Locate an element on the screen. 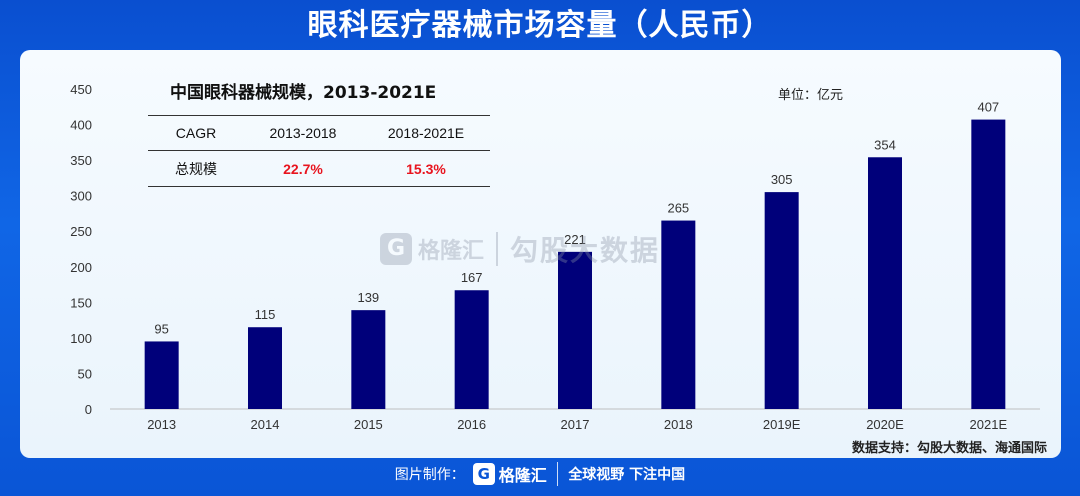  inset-table-header: CAGR 2013-2018 2018-2021E is located at coordinates (319, 133).